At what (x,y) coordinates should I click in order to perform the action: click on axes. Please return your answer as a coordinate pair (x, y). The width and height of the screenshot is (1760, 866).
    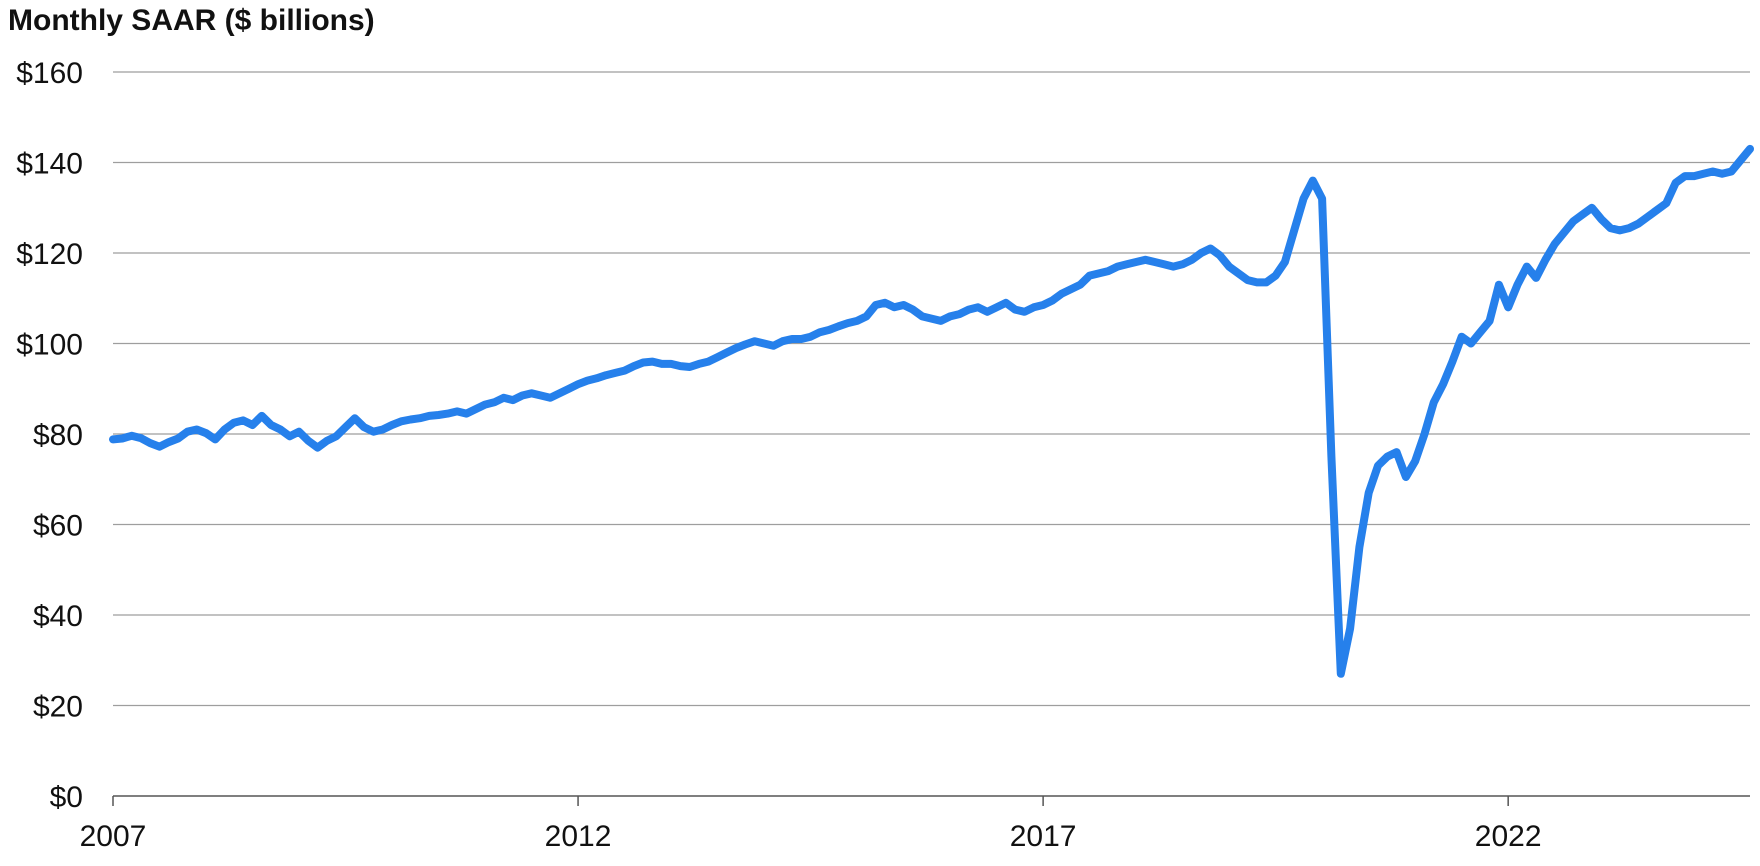
    Looking at the image, I should click on (931, 800).